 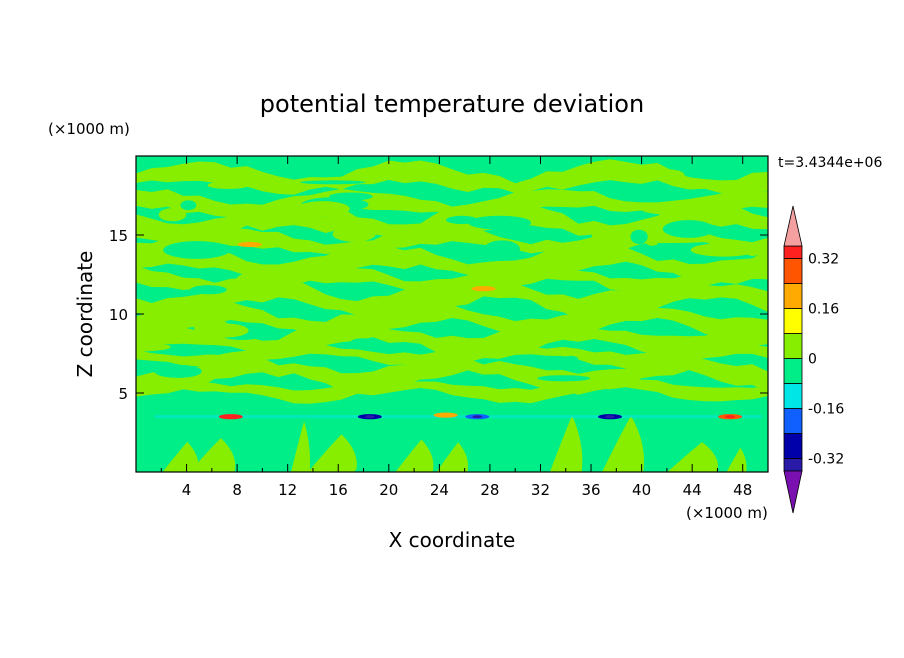 I want to click on x-tick-label: 8, so click(x=237, y=490).